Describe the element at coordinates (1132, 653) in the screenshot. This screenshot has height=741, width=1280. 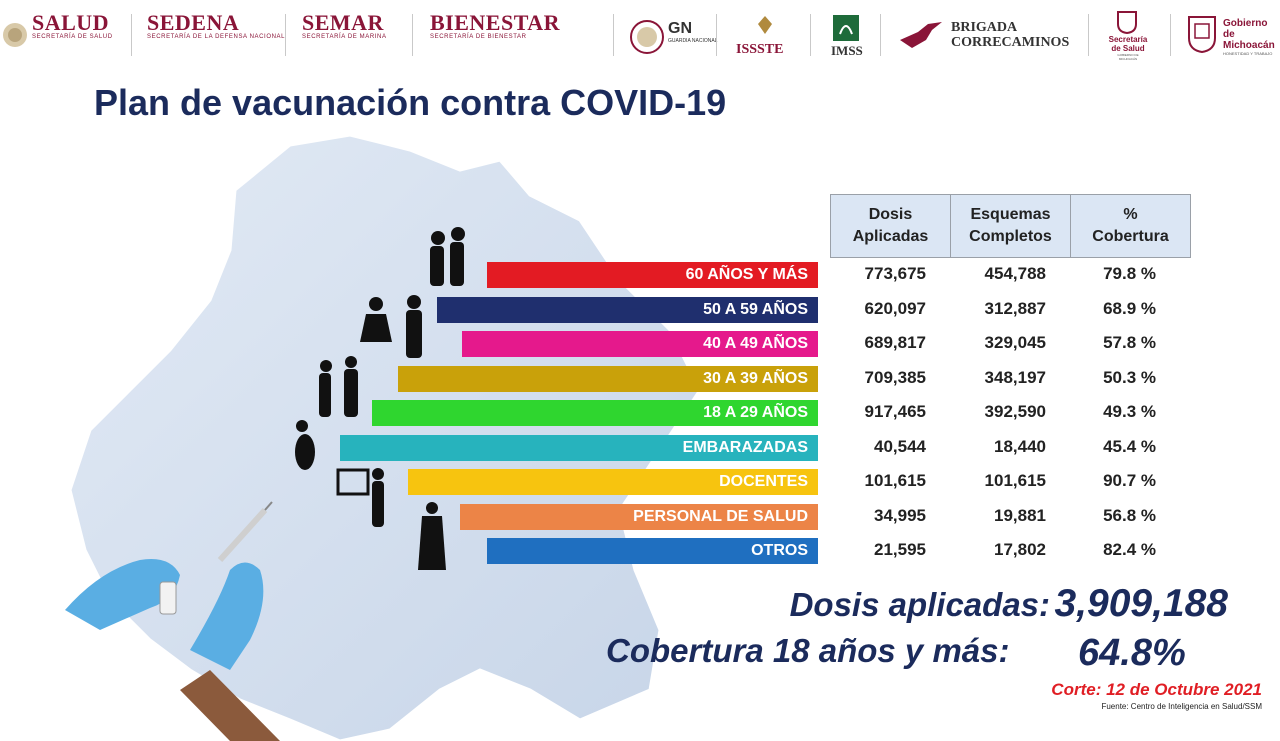
I see `cobertura-value: 64.8%` at that location.